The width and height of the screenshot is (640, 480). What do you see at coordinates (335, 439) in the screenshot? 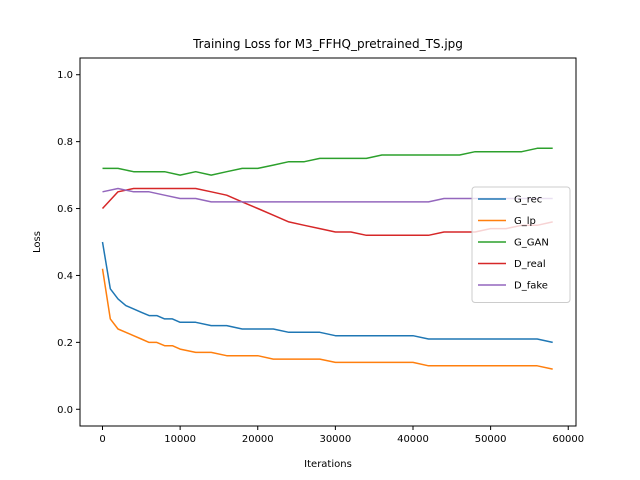
I see `x-tick-label: 30000` at bounding box center [335, 439].